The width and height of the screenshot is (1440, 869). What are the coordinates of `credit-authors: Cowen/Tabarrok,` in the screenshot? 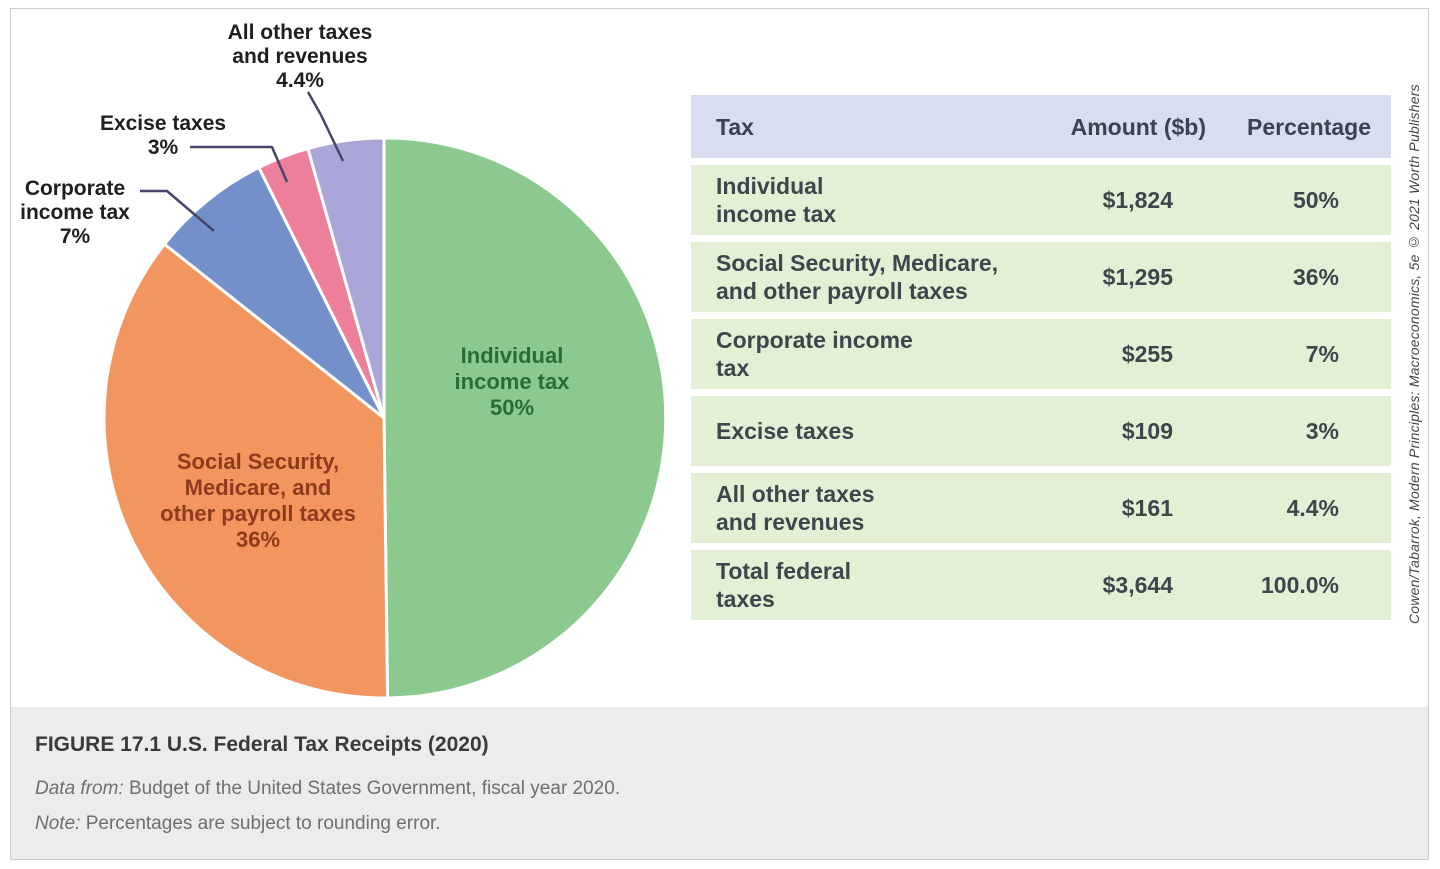 It's located at (1414, 567).